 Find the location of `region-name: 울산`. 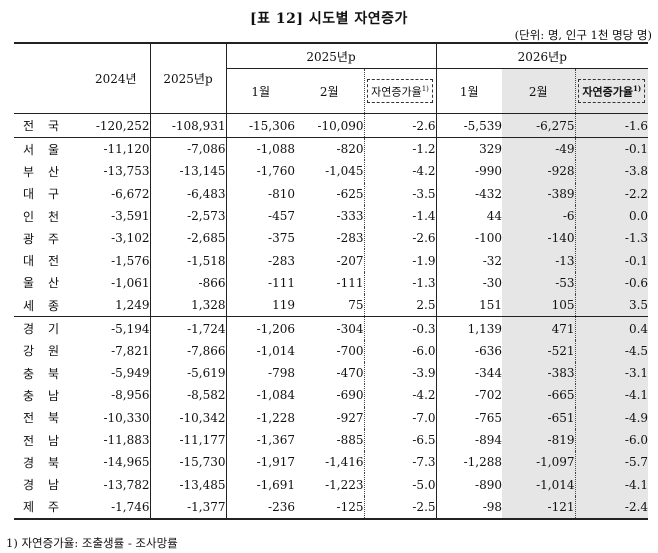

region-name: 울산 is located at coordinates (48, 283).